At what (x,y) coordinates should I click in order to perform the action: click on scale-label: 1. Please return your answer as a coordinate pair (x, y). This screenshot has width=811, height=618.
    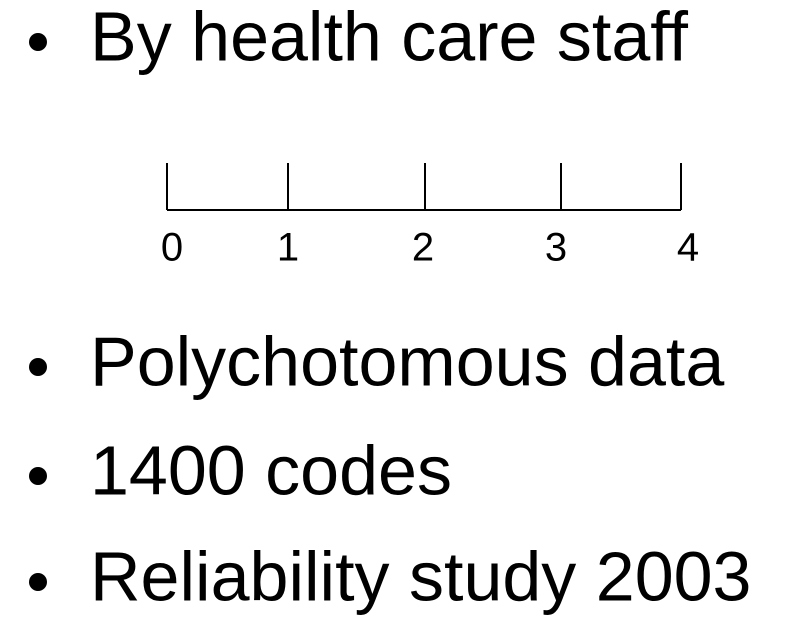
    Looking at the image, I should click on (288, 248).